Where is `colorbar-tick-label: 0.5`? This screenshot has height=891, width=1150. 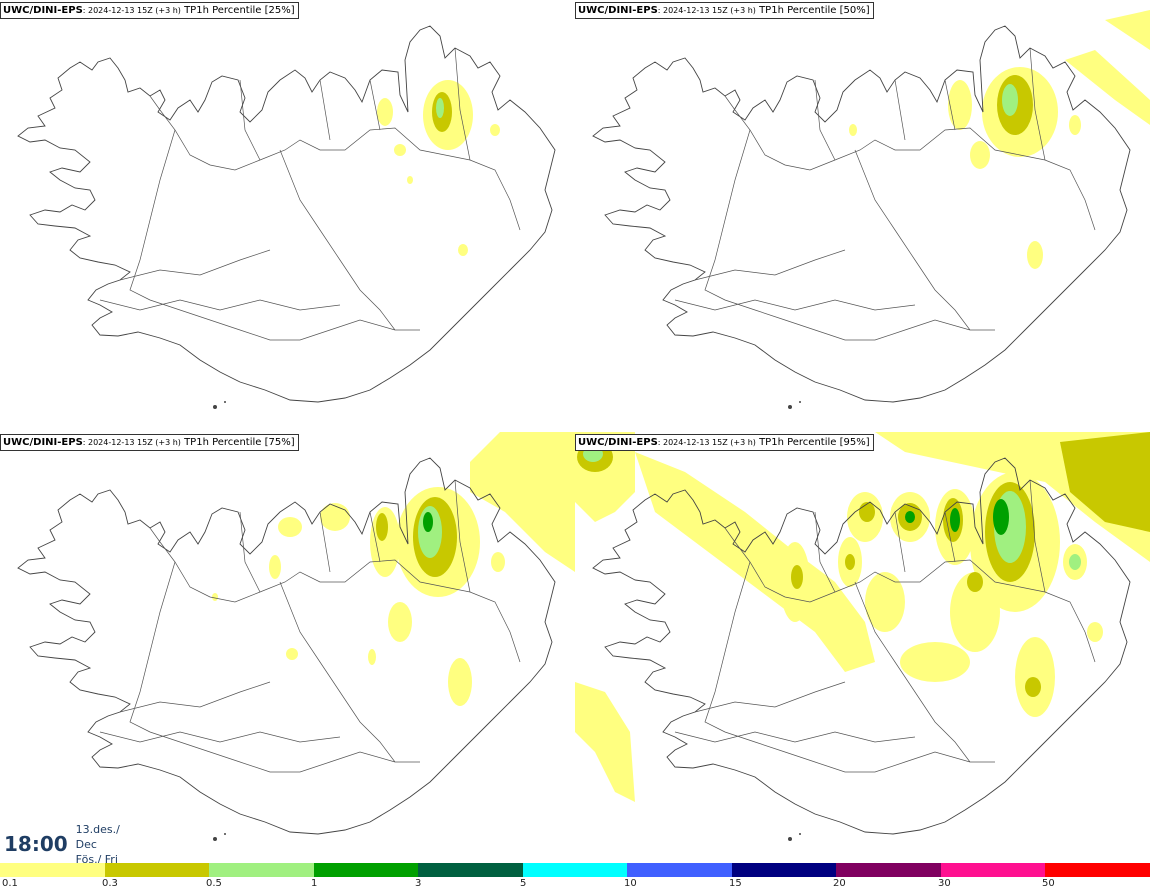 colorbar-tick-label: 0.5 is located at coordinates (214, 883).